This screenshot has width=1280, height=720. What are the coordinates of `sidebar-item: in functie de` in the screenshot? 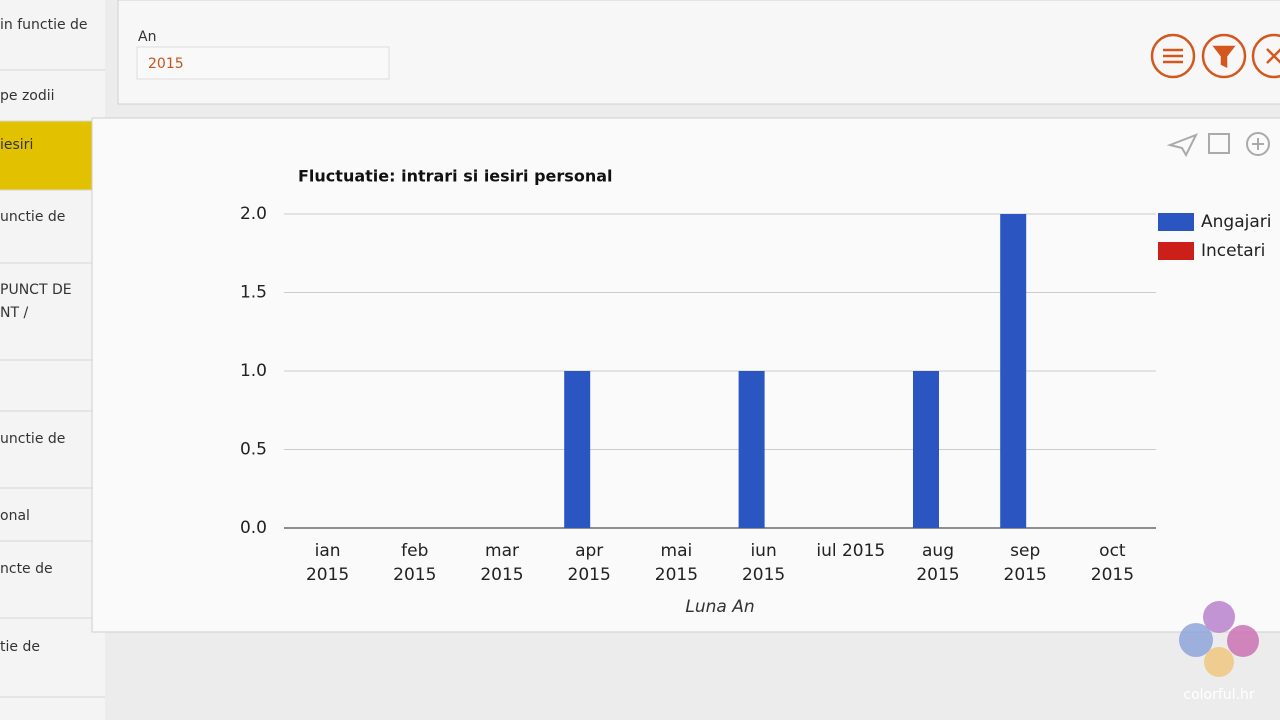 It's located at (44, 25).